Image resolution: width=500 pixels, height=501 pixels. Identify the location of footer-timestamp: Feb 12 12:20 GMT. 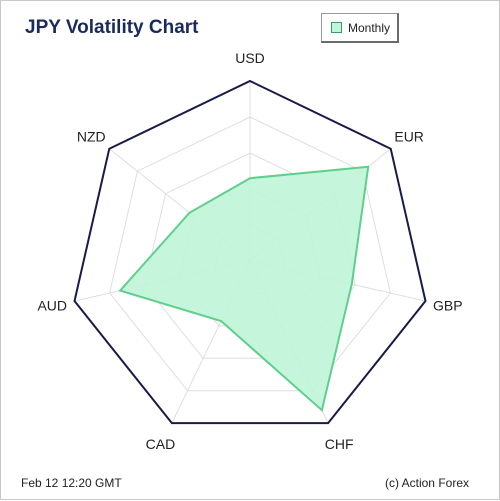
(71, 483).